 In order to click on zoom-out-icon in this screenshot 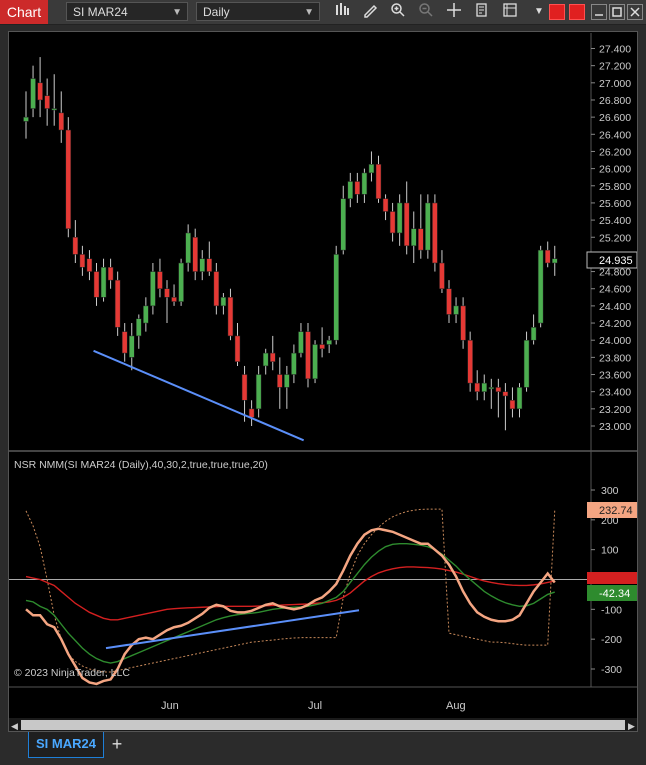, I will do `click(426, 12)`.